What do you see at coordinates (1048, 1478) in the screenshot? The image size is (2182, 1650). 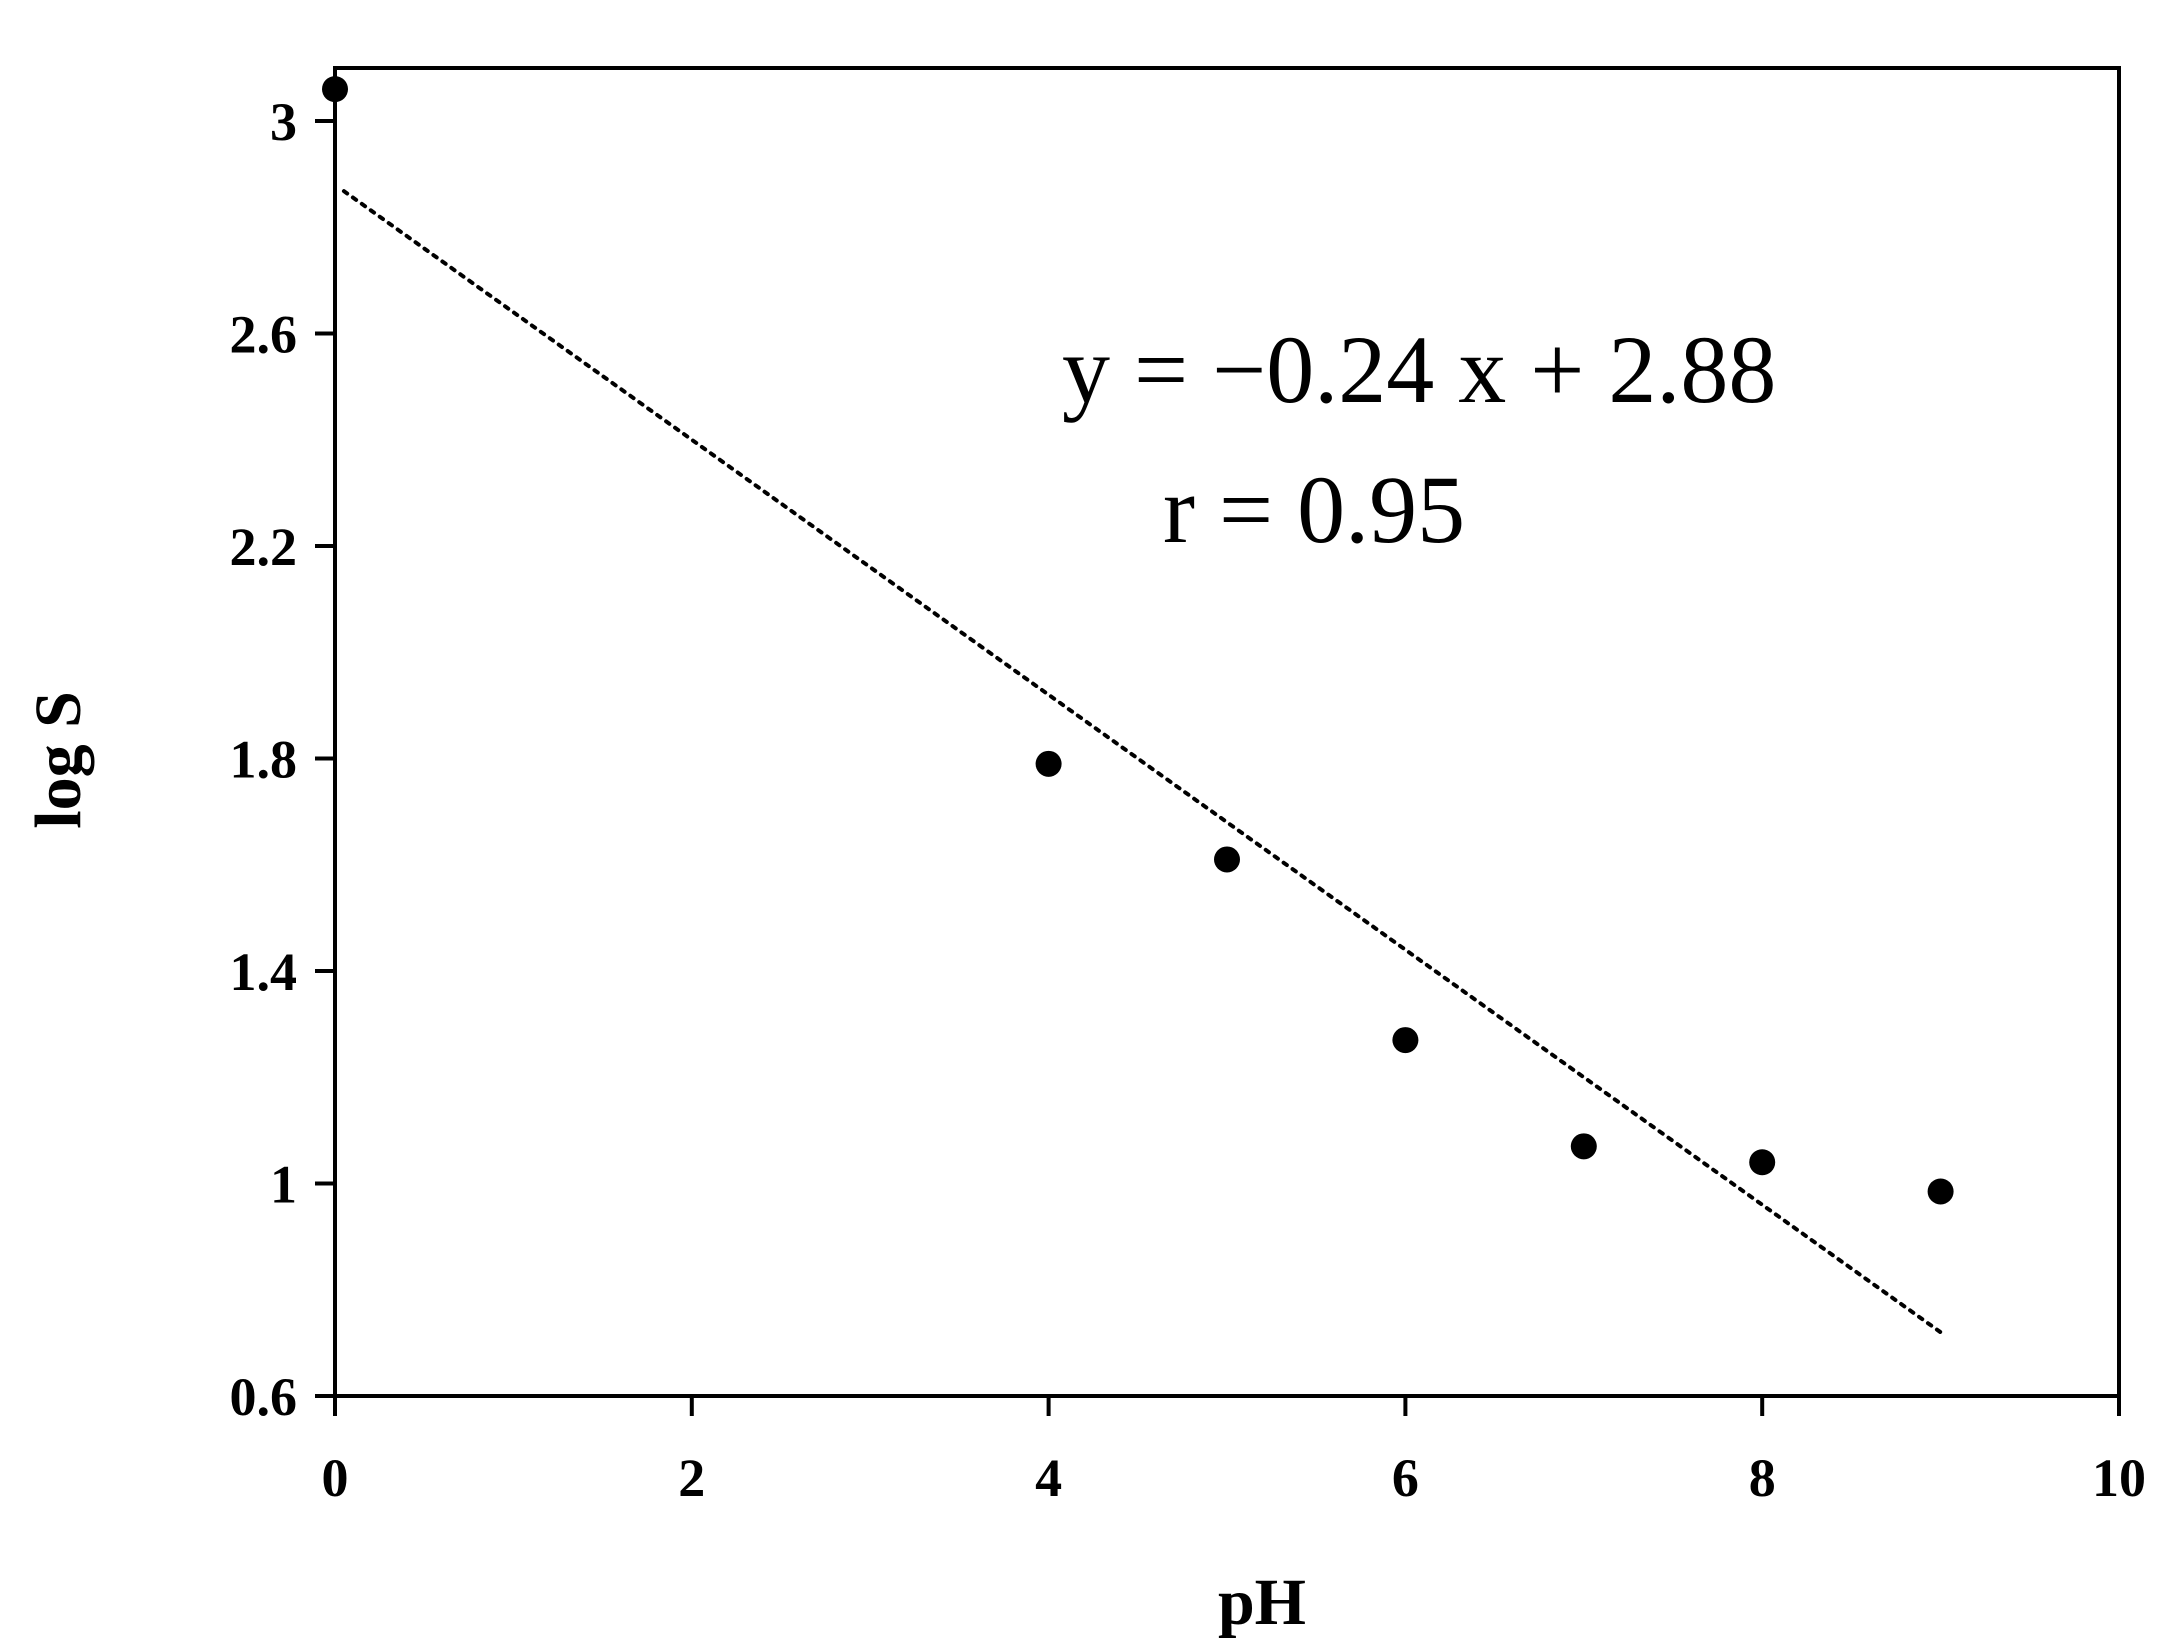 I see `x-tick-label: 4` at bounding box center [1048, 1478].